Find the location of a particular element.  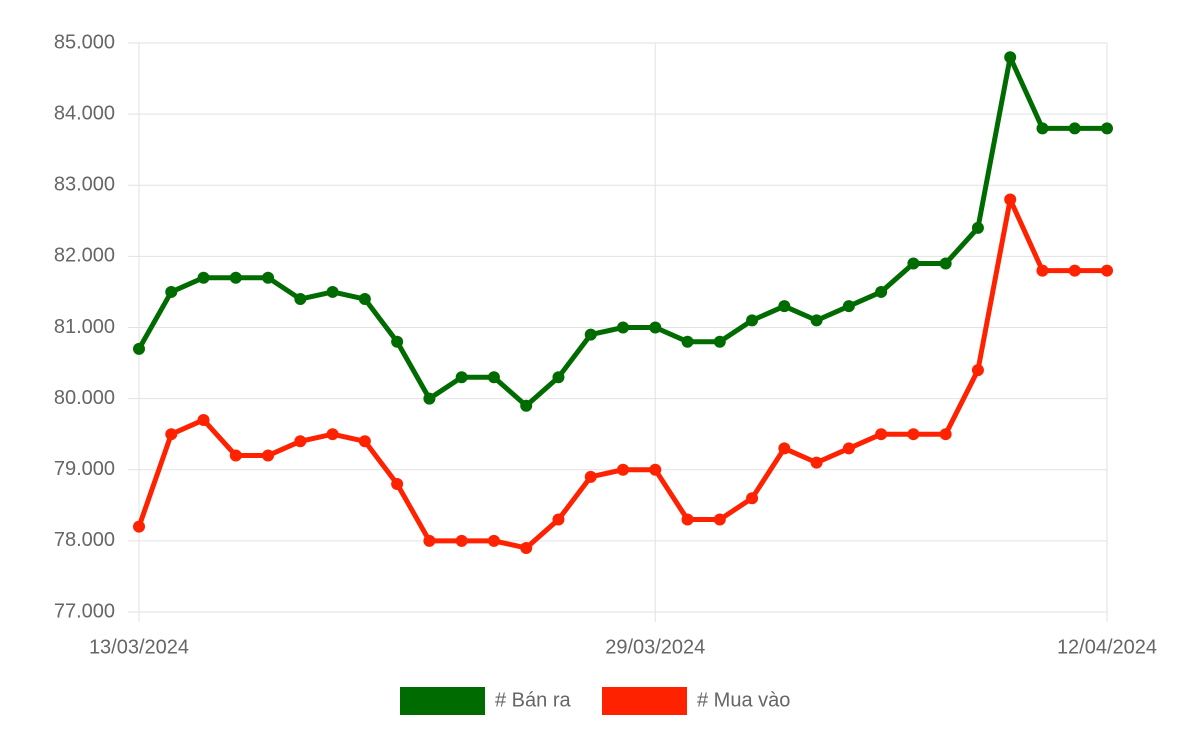

x-tick-label: 12/04/2024 is located at coordinates (1107, 647).